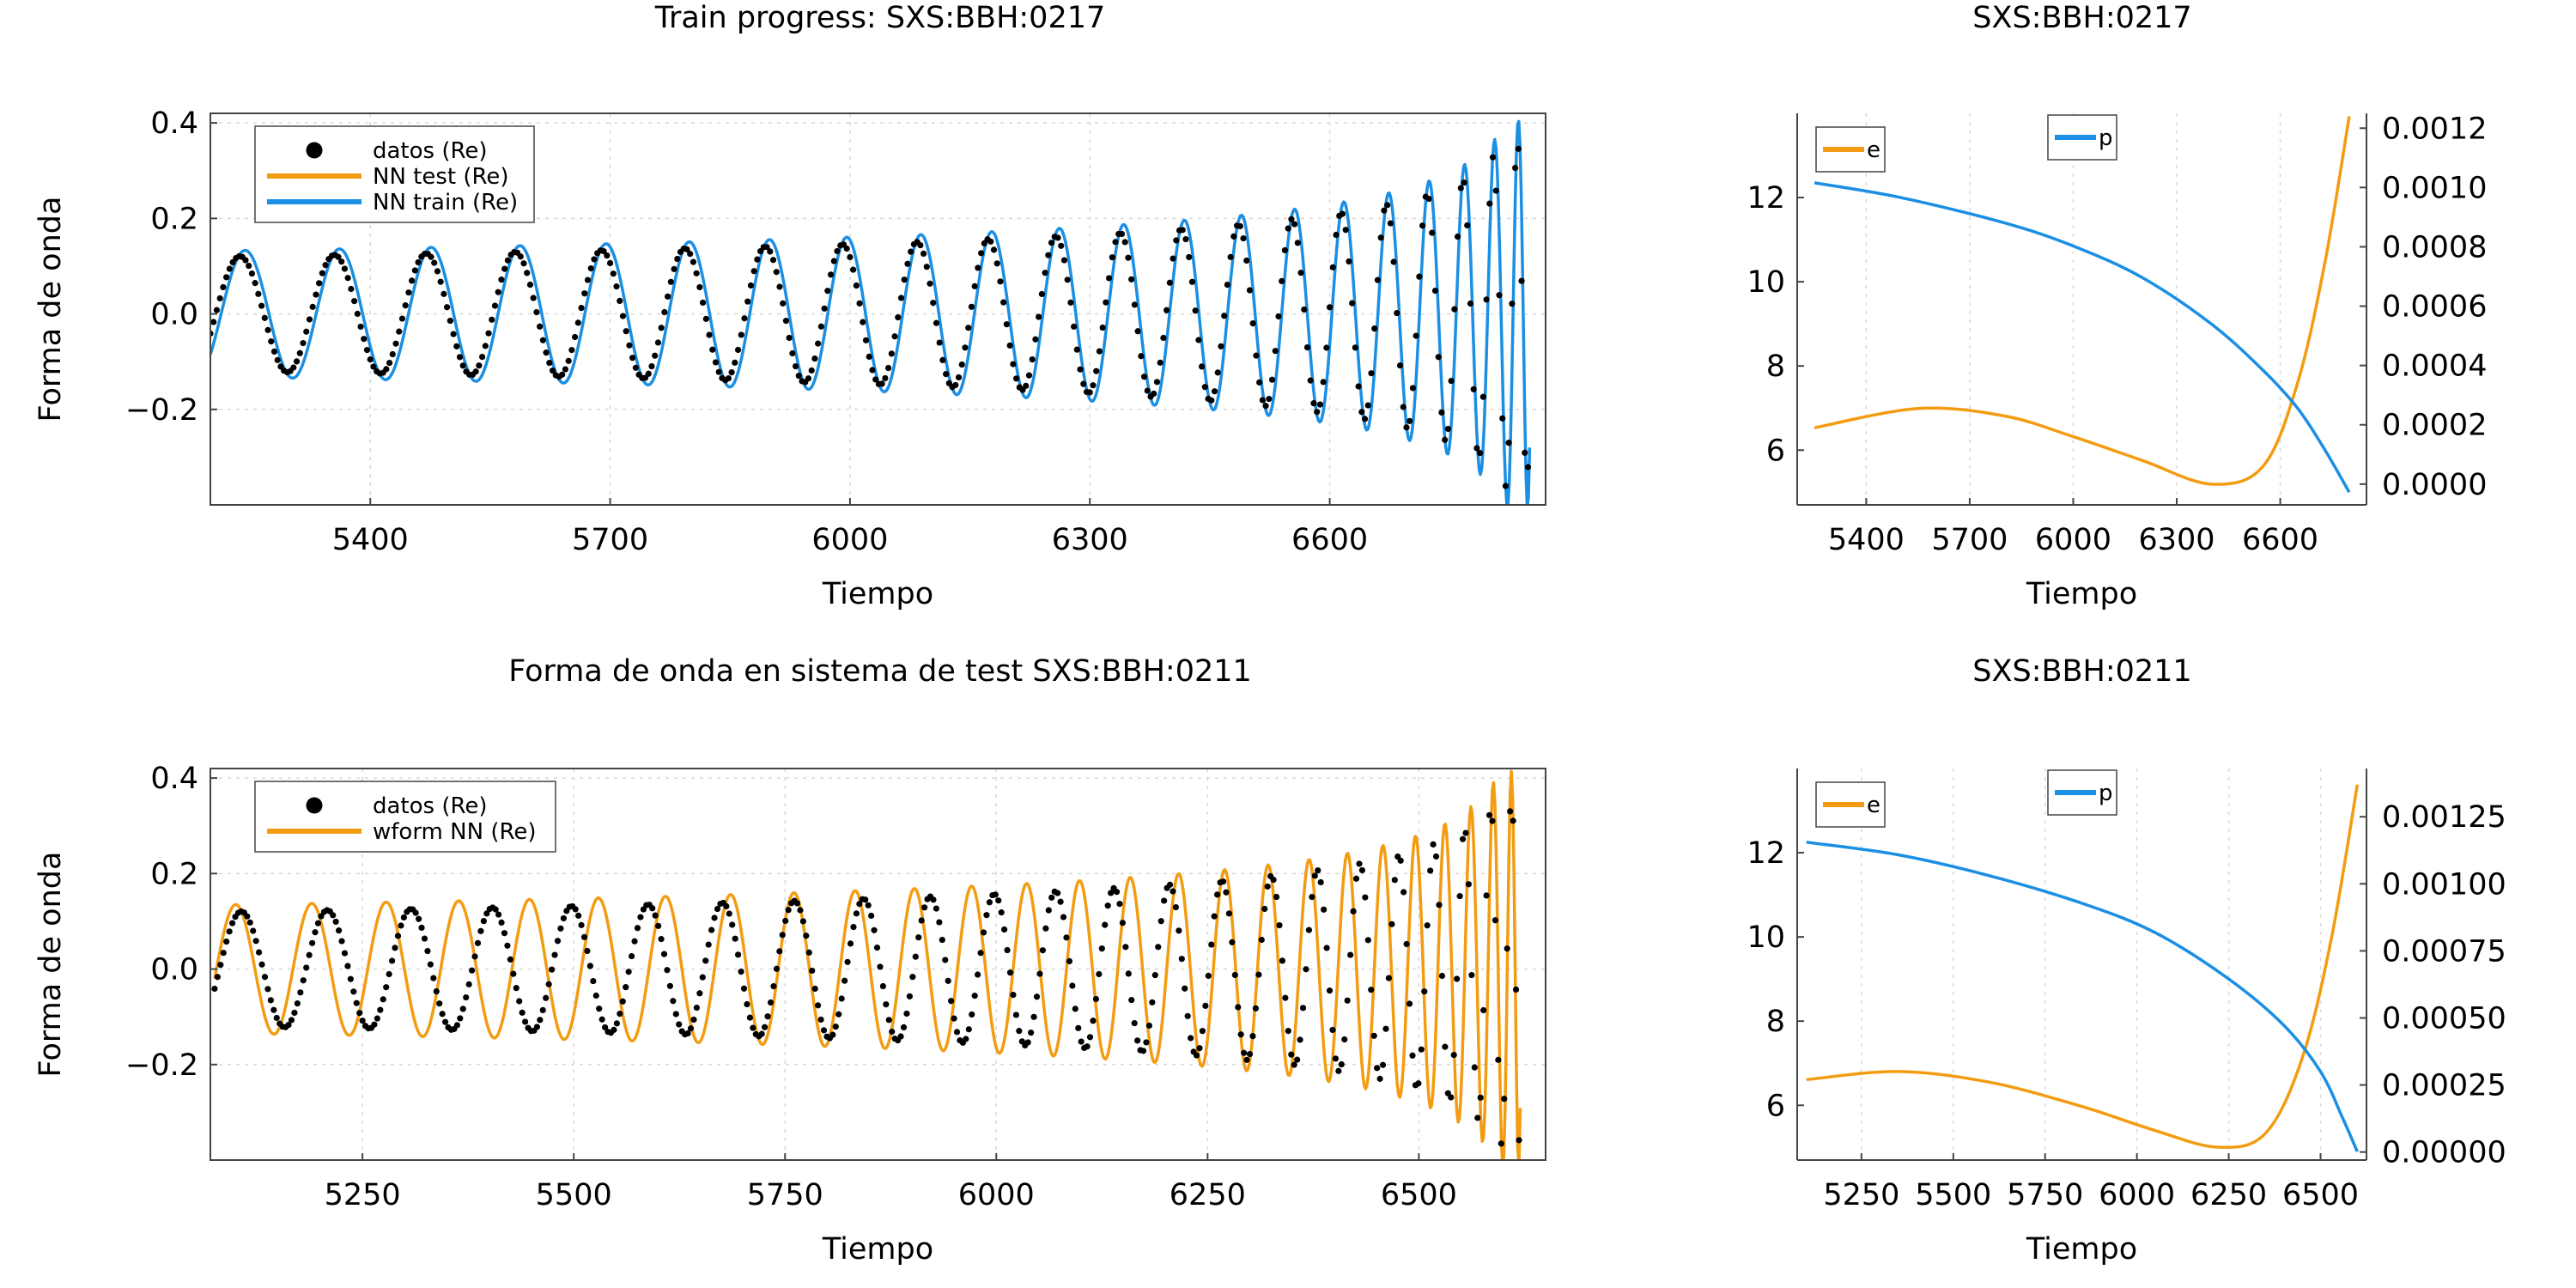 The image size is (2576, 1288). What do you see at coordinates (2082, 792) in the screenshot?
I see `legend-p: p` at bounding box center [2082, 792].